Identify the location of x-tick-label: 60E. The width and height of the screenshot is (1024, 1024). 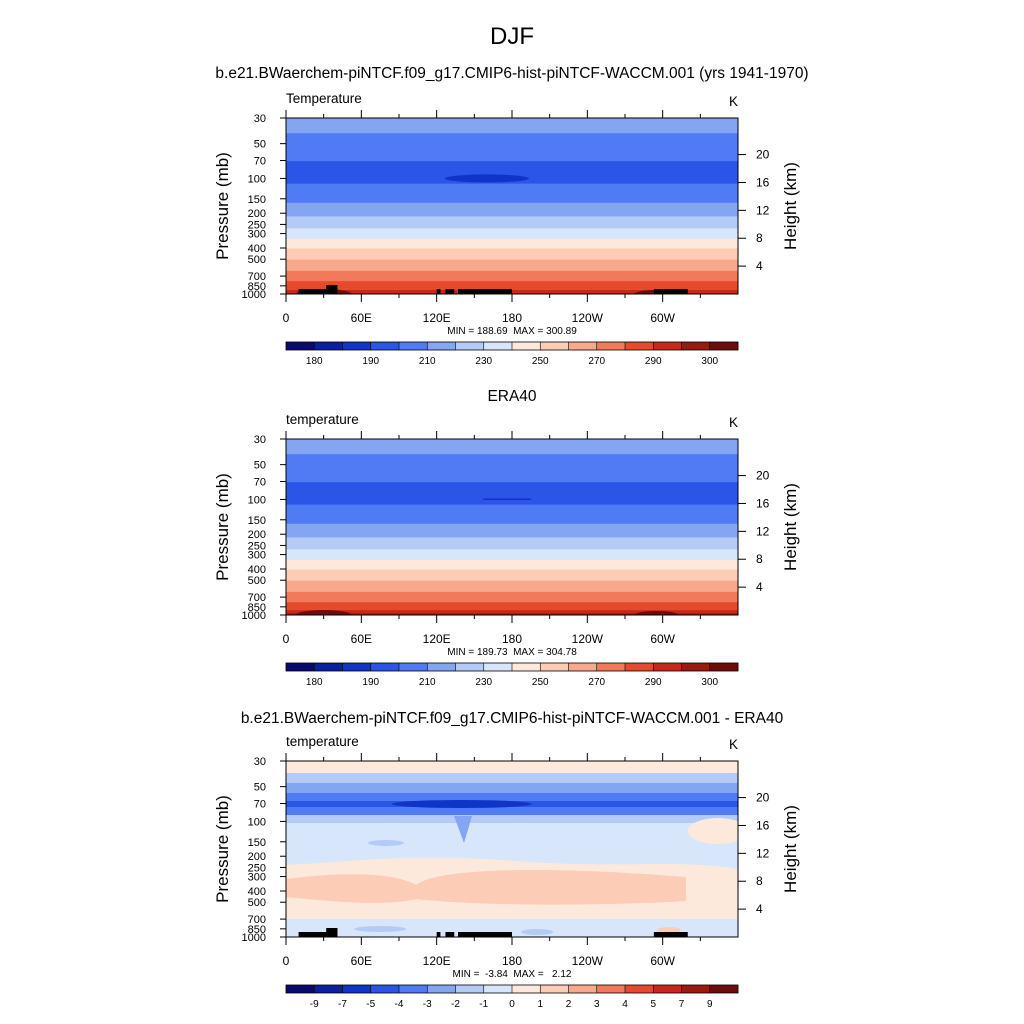
(361, 318).